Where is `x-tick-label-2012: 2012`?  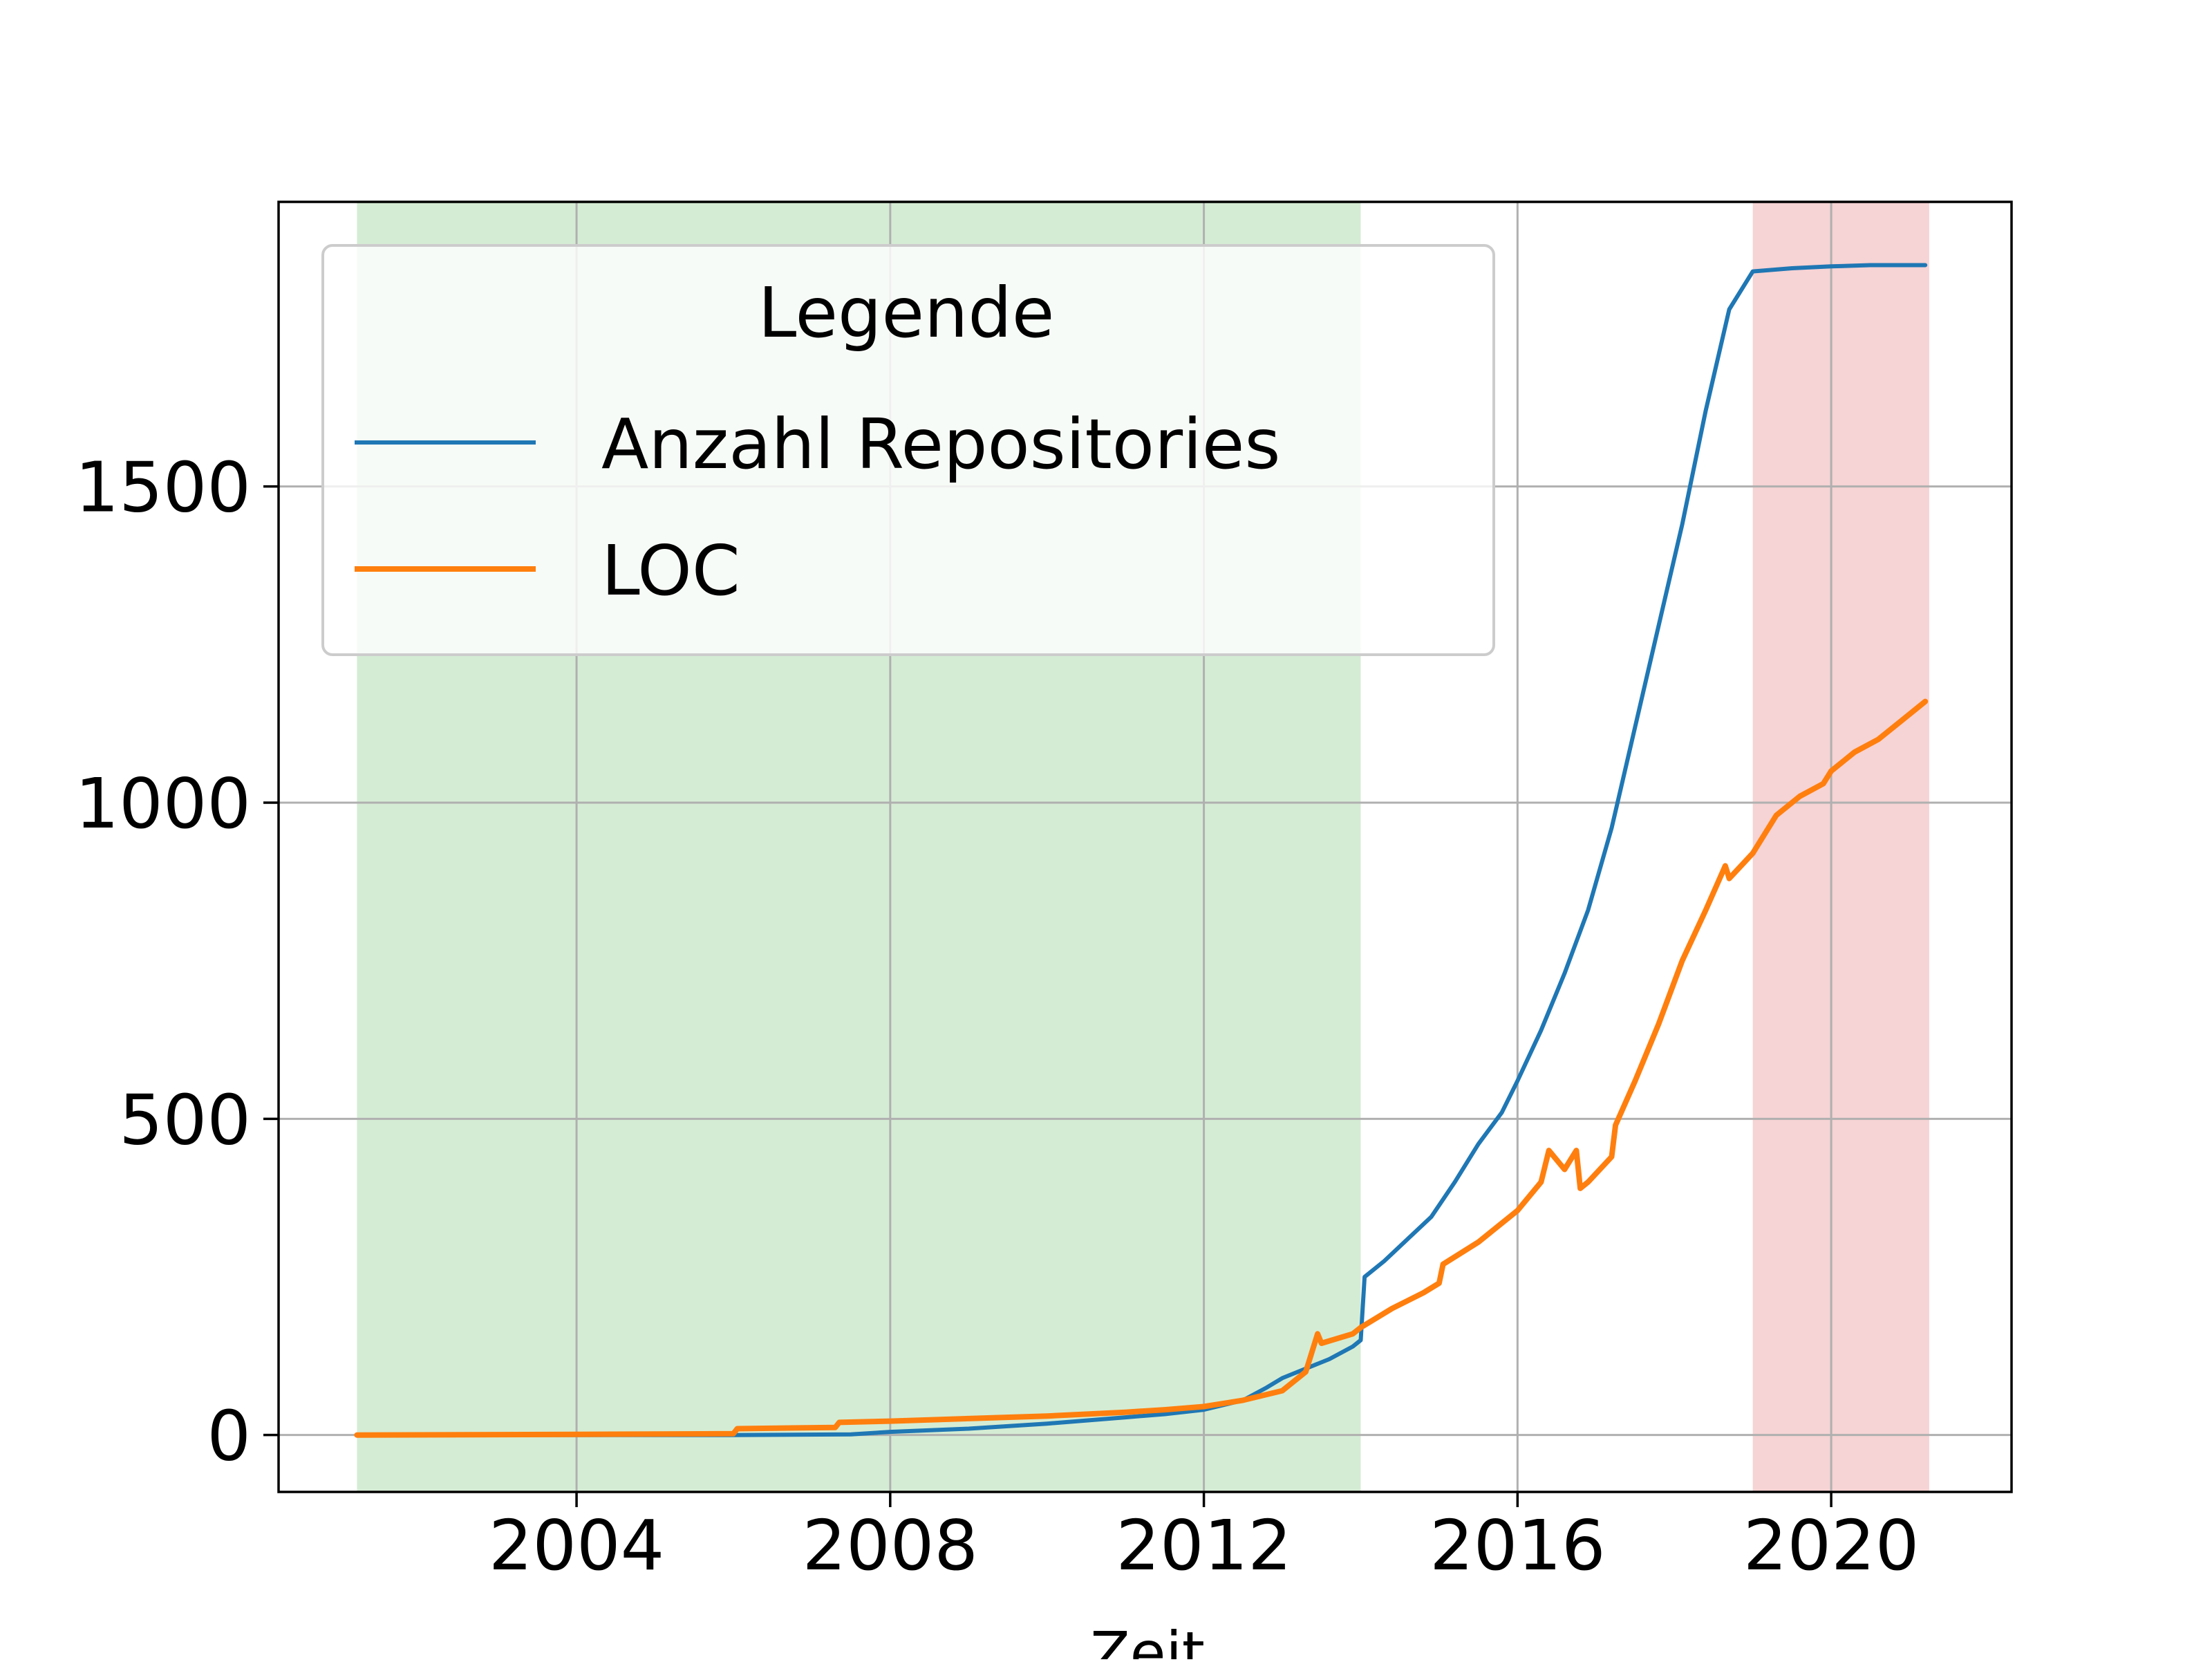
x-tick-label-2012: 2012 is located at coordinates (1204, 1546).